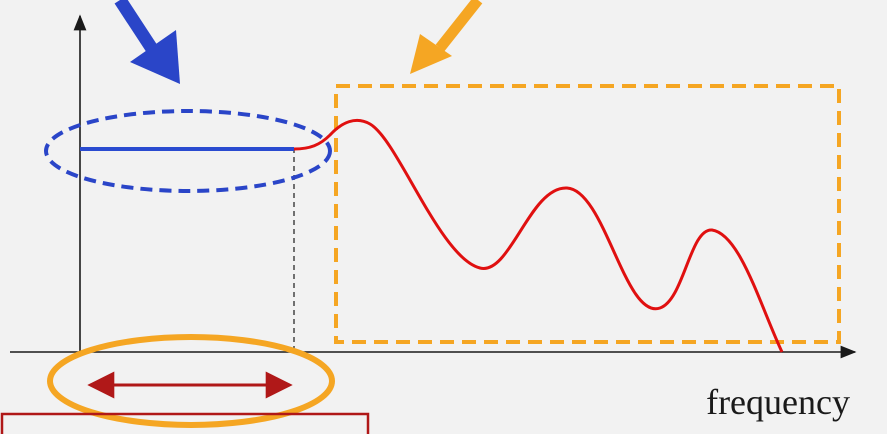 Image resolution: width=887 pixels, height=434 pixels. Describe the element at coordinates (185, 423) in the screenshot. I see `bottom-red-box` at that location.